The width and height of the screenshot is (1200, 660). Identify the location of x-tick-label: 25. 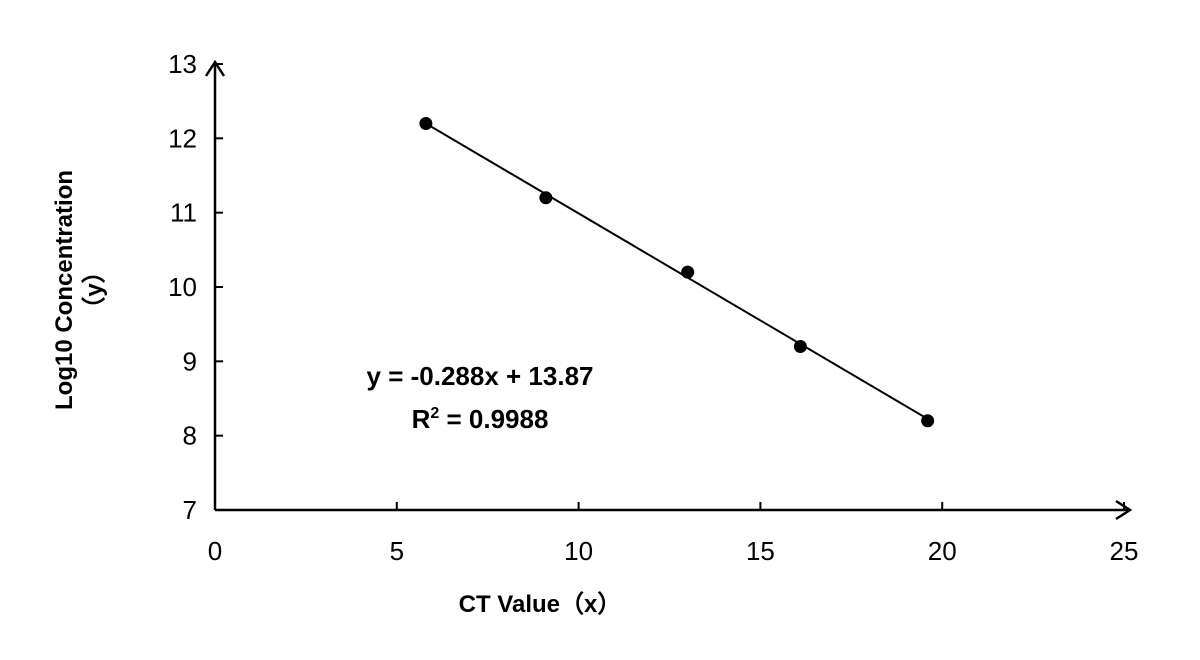
(1124, 551).